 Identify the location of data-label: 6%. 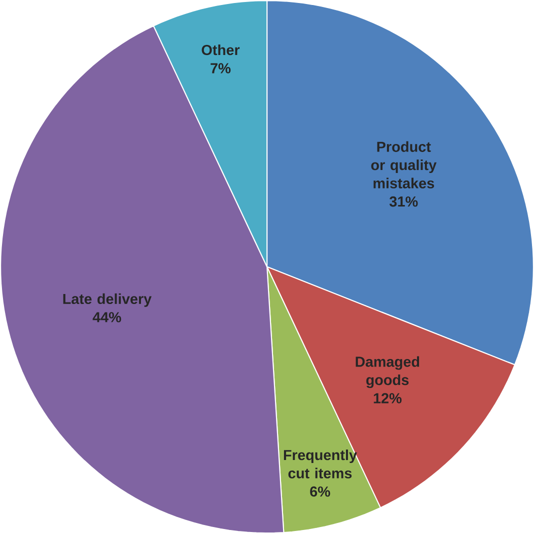
(320, 491).